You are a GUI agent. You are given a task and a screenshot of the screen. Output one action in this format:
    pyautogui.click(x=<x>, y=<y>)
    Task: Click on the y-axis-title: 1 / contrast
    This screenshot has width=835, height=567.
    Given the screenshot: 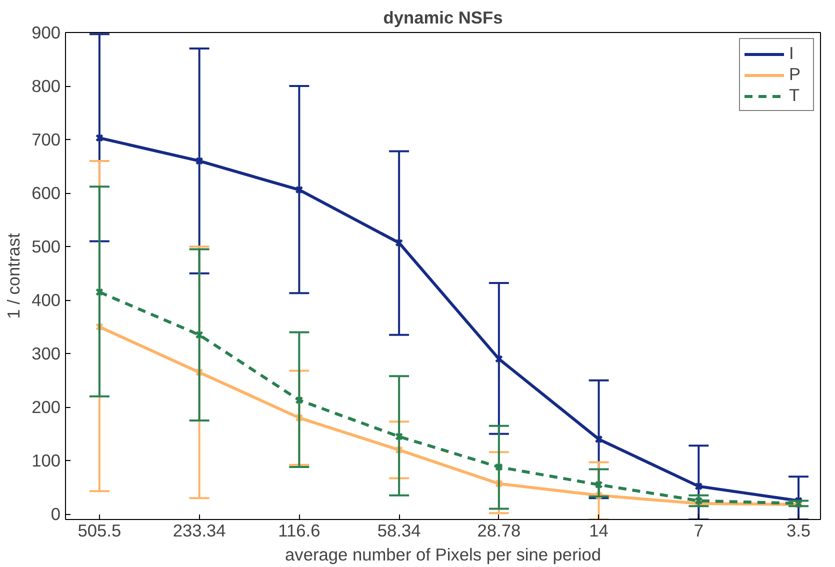 What is the action you would take?
    pyautogui.click(x=14, y=275)
    